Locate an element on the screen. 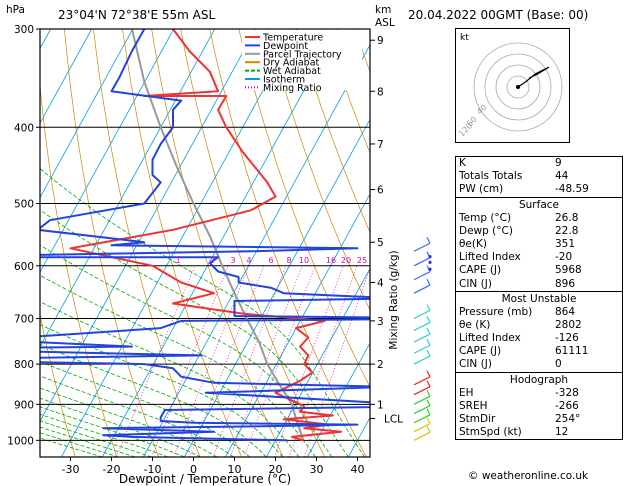 Image resolution: width=629 pixels, height=486 pixels. pressure-tick-label: 700 is located at coordinates (24, 319).